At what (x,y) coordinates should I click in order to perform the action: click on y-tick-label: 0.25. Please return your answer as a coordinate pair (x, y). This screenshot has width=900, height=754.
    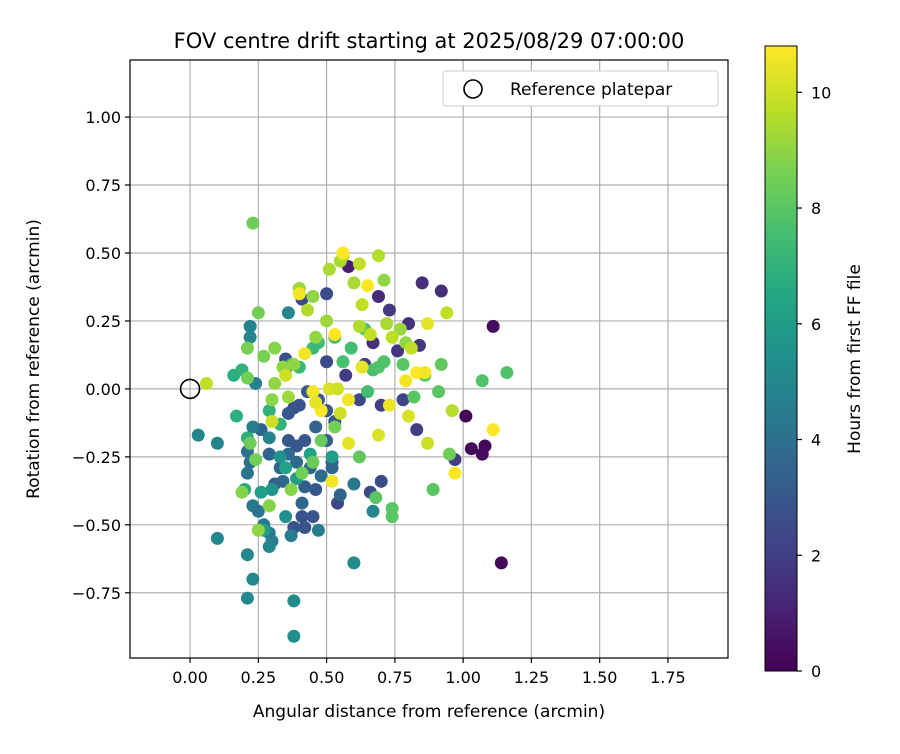
    Looking at the image, I should click on (103, 321).